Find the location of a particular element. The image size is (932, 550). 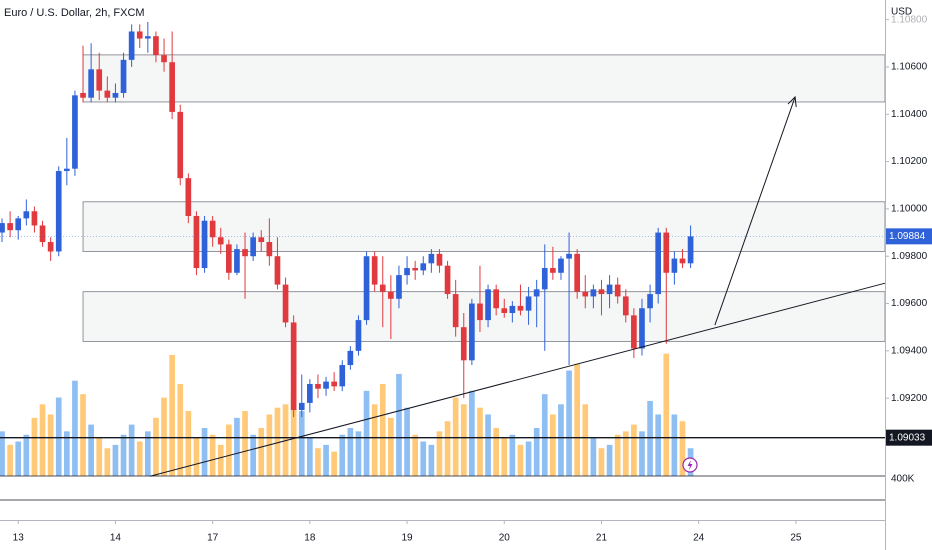

x-tick-label: 25 is located at coordinates (796, 538).